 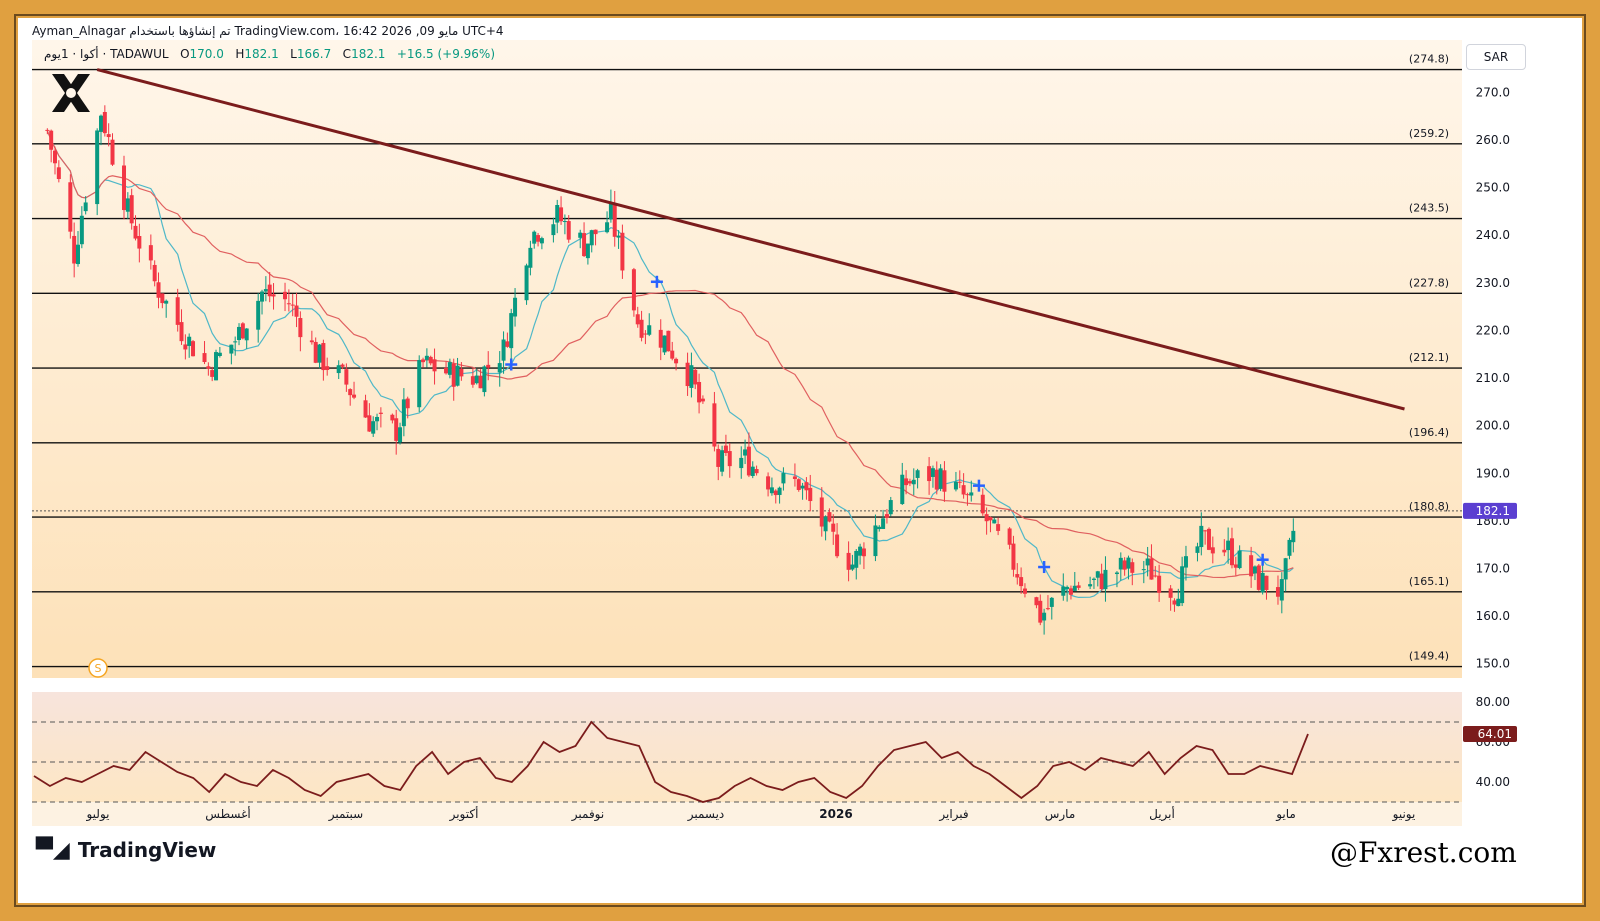 What do you see at coordinates (1493, 283) in the screenshot?
I see `price-tick-label: 230.0` at bounding box center [1493, 283].